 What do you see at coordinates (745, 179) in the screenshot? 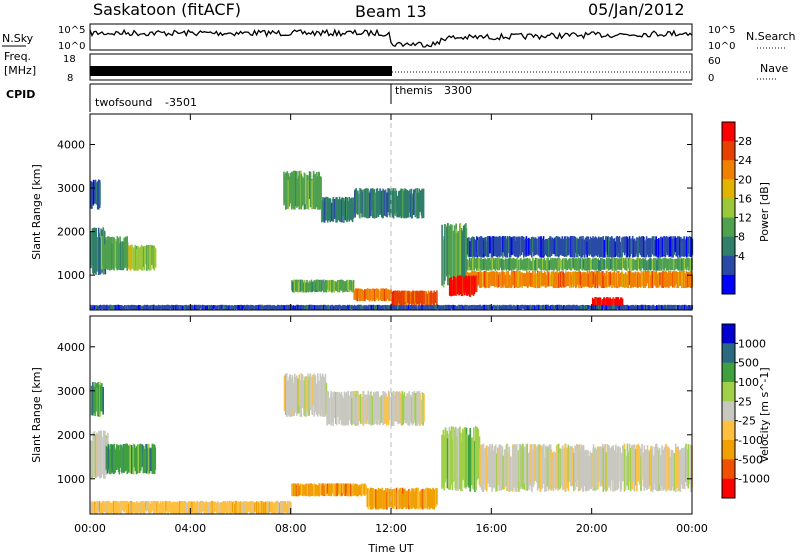
I see `colorbar-tick-label: 20` at bounding box center [745, 179].